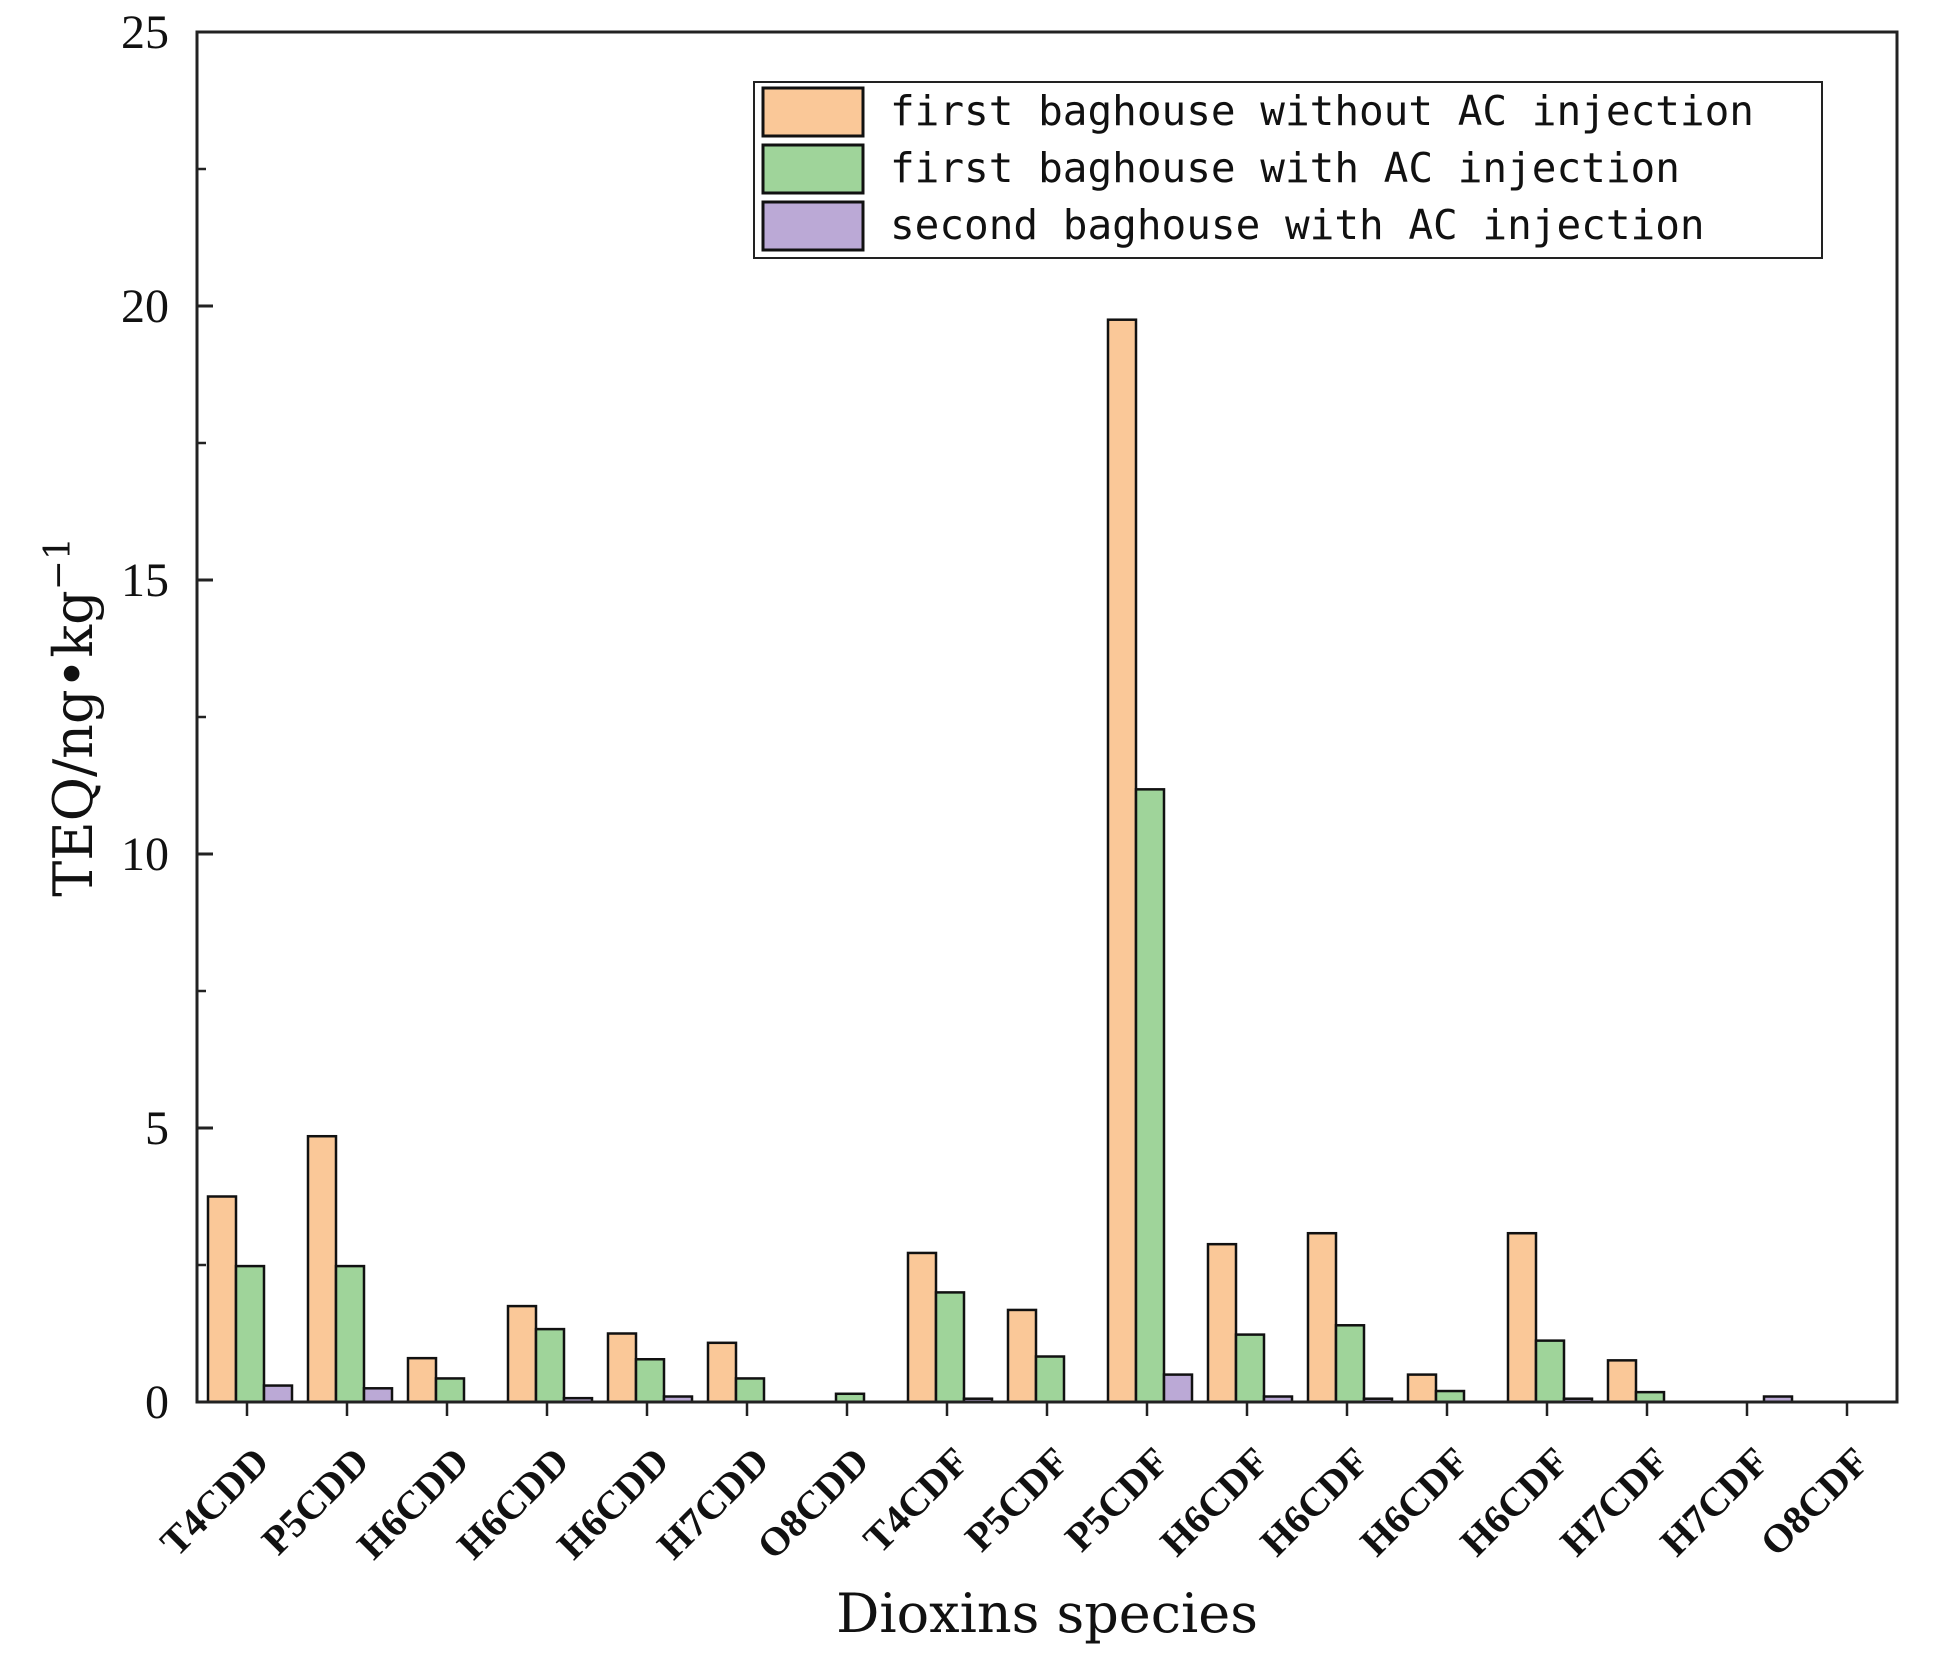 Image resolution: width=1958 pixels, height=1660 pixels. Describe the element at coordinates (1016, 1499) in the screenshot. I see `x-tick-label: P5CDF` at that location.